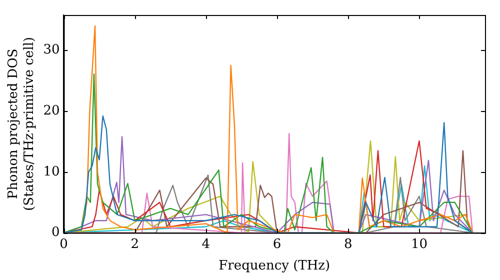 The image size is (500, 280). What do you see at coordinates (51, 172) in the screenshot?
I see `y-tick-label: 10` at bounding box center [51, 172].